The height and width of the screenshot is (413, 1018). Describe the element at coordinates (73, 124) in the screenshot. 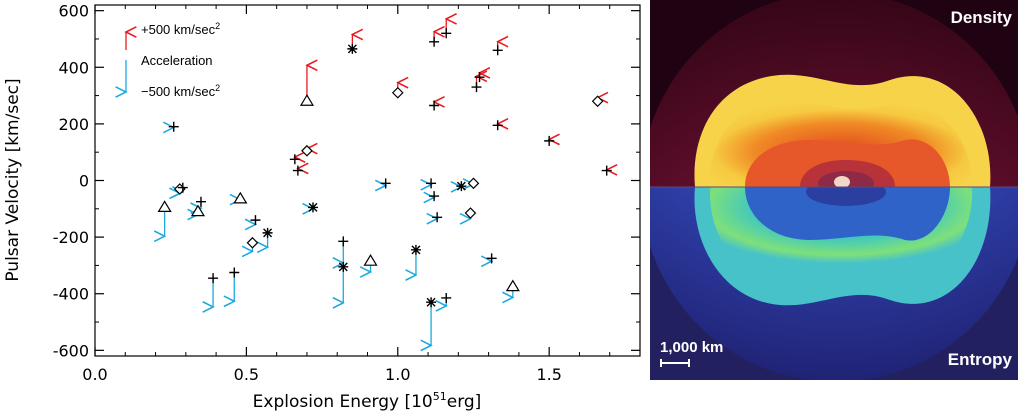

I see `y-tick-label: 200` at that location.